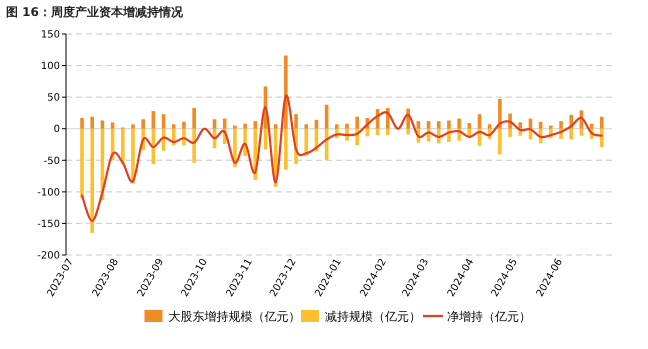 Image resolution: width=648 pixels, height=349 pixels. I want to click on y-tick-label: -100, so click(48, 192).